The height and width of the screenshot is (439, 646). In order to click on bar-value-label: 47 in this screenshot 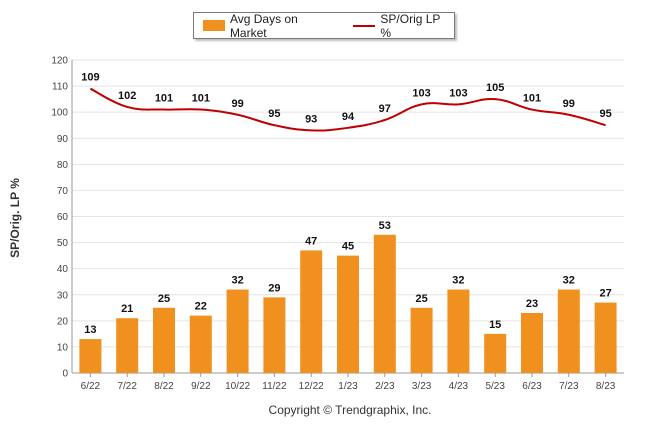, I will do `click(311, 241)`.